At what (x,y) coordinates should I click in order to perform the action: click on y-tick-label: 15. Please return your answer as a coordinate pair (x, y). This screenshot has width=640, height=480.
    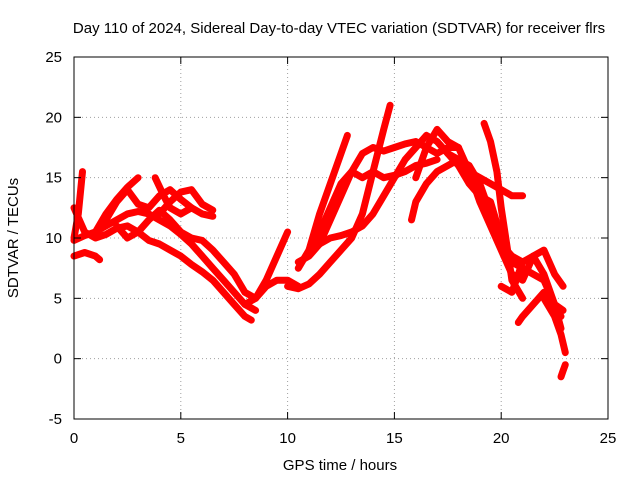
    Looking at the image, I should click on (53, 178).